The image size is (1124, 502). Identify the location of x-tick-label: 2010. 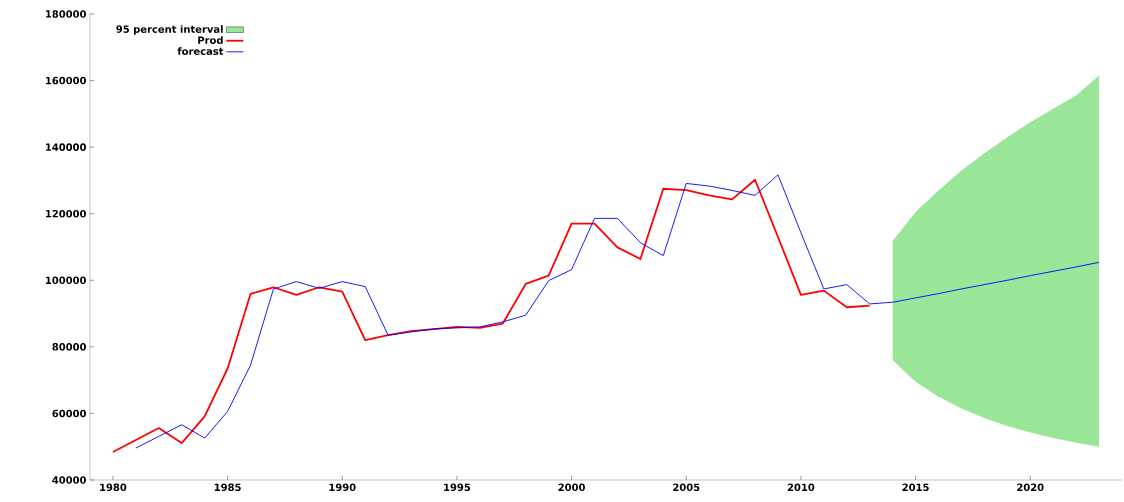
(801, 487).